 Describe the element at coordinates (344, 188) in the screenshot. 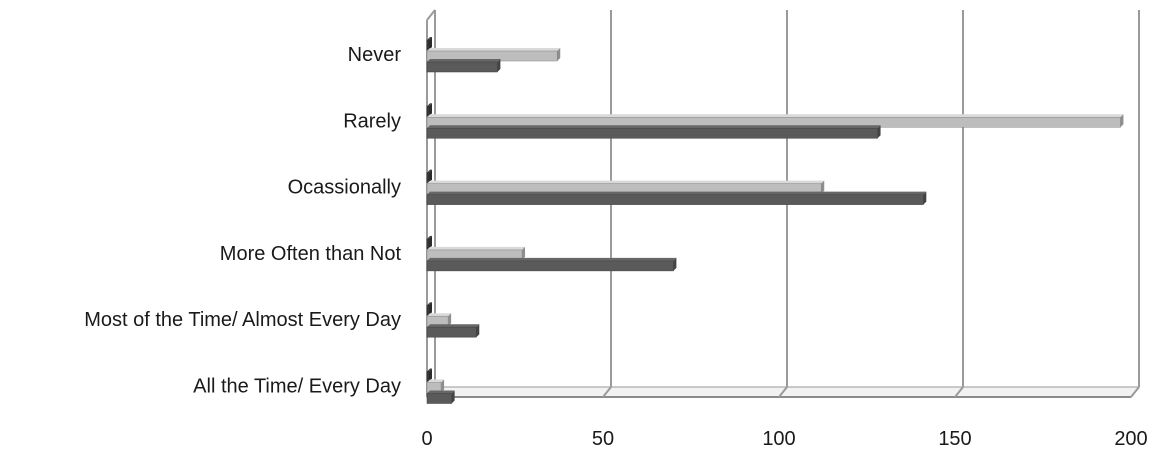

I see `category-label: Ocassionally` at that location.